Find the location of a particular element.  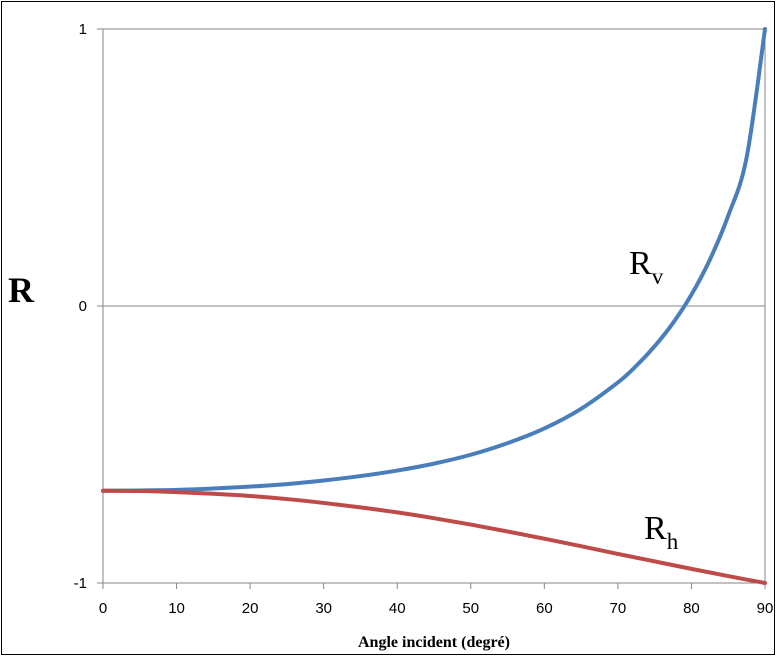

x-tick-label: 40 is located at coordinates (397, 608).